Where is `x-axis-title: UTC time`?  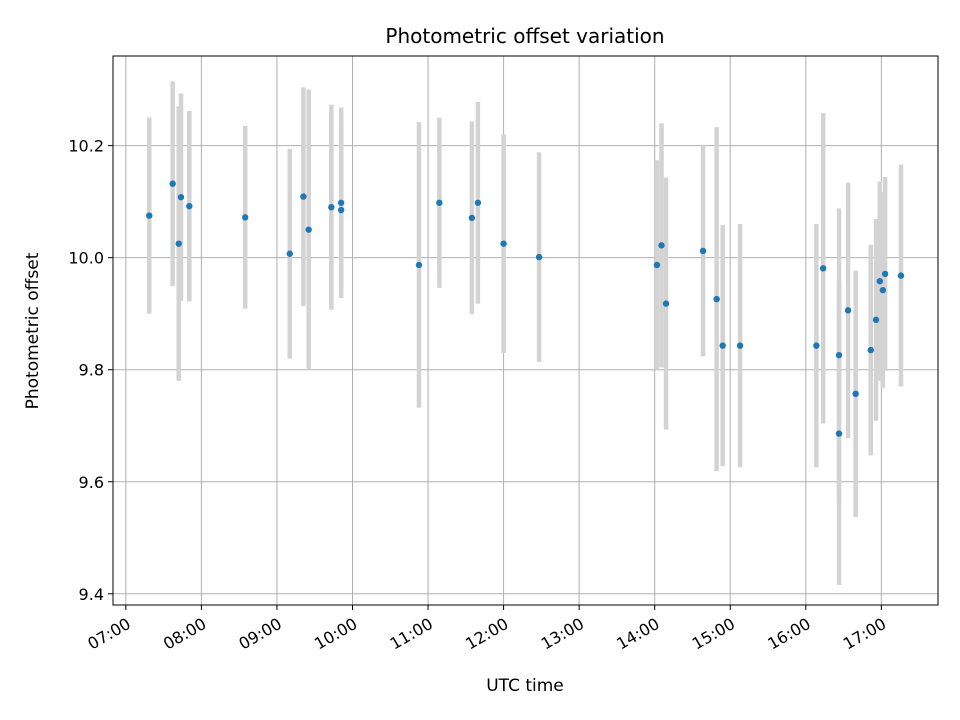
x-axis-title: UTC time is located at coordinates (525, 686).